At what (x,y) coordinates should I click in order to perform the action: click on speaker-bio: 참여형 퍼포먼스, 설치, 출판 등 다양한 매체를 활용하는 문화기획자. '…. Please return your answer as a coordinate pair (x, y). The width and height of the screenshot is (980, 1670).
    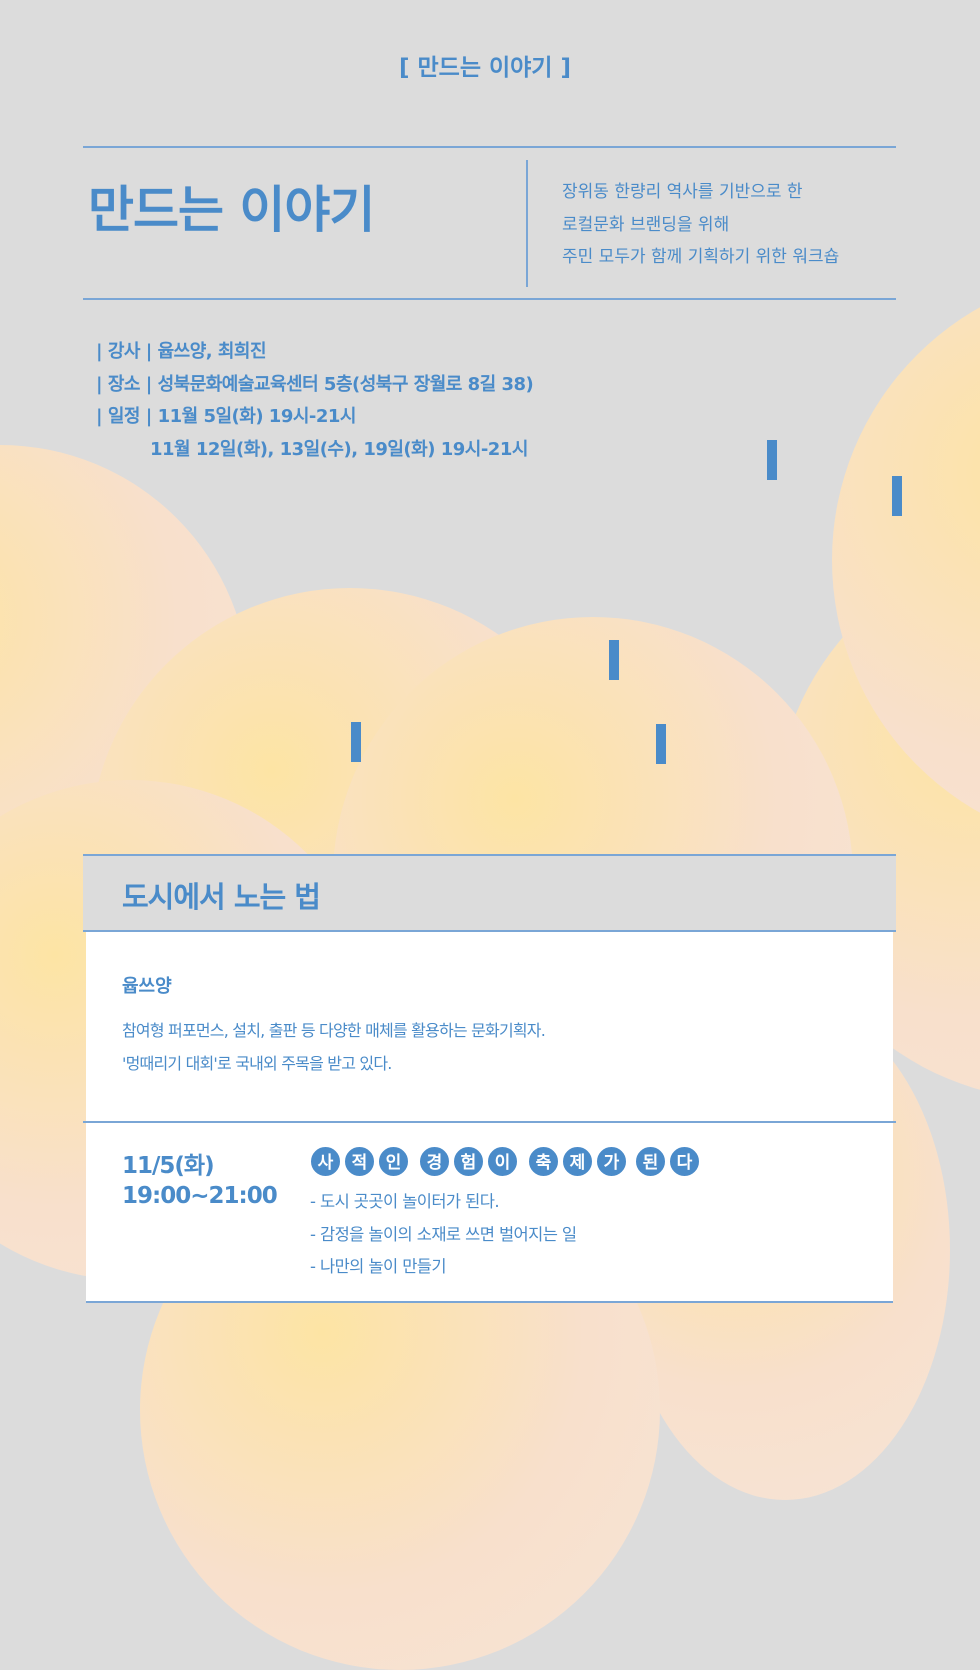
    Looking at the image, I should click on (334, 1047).